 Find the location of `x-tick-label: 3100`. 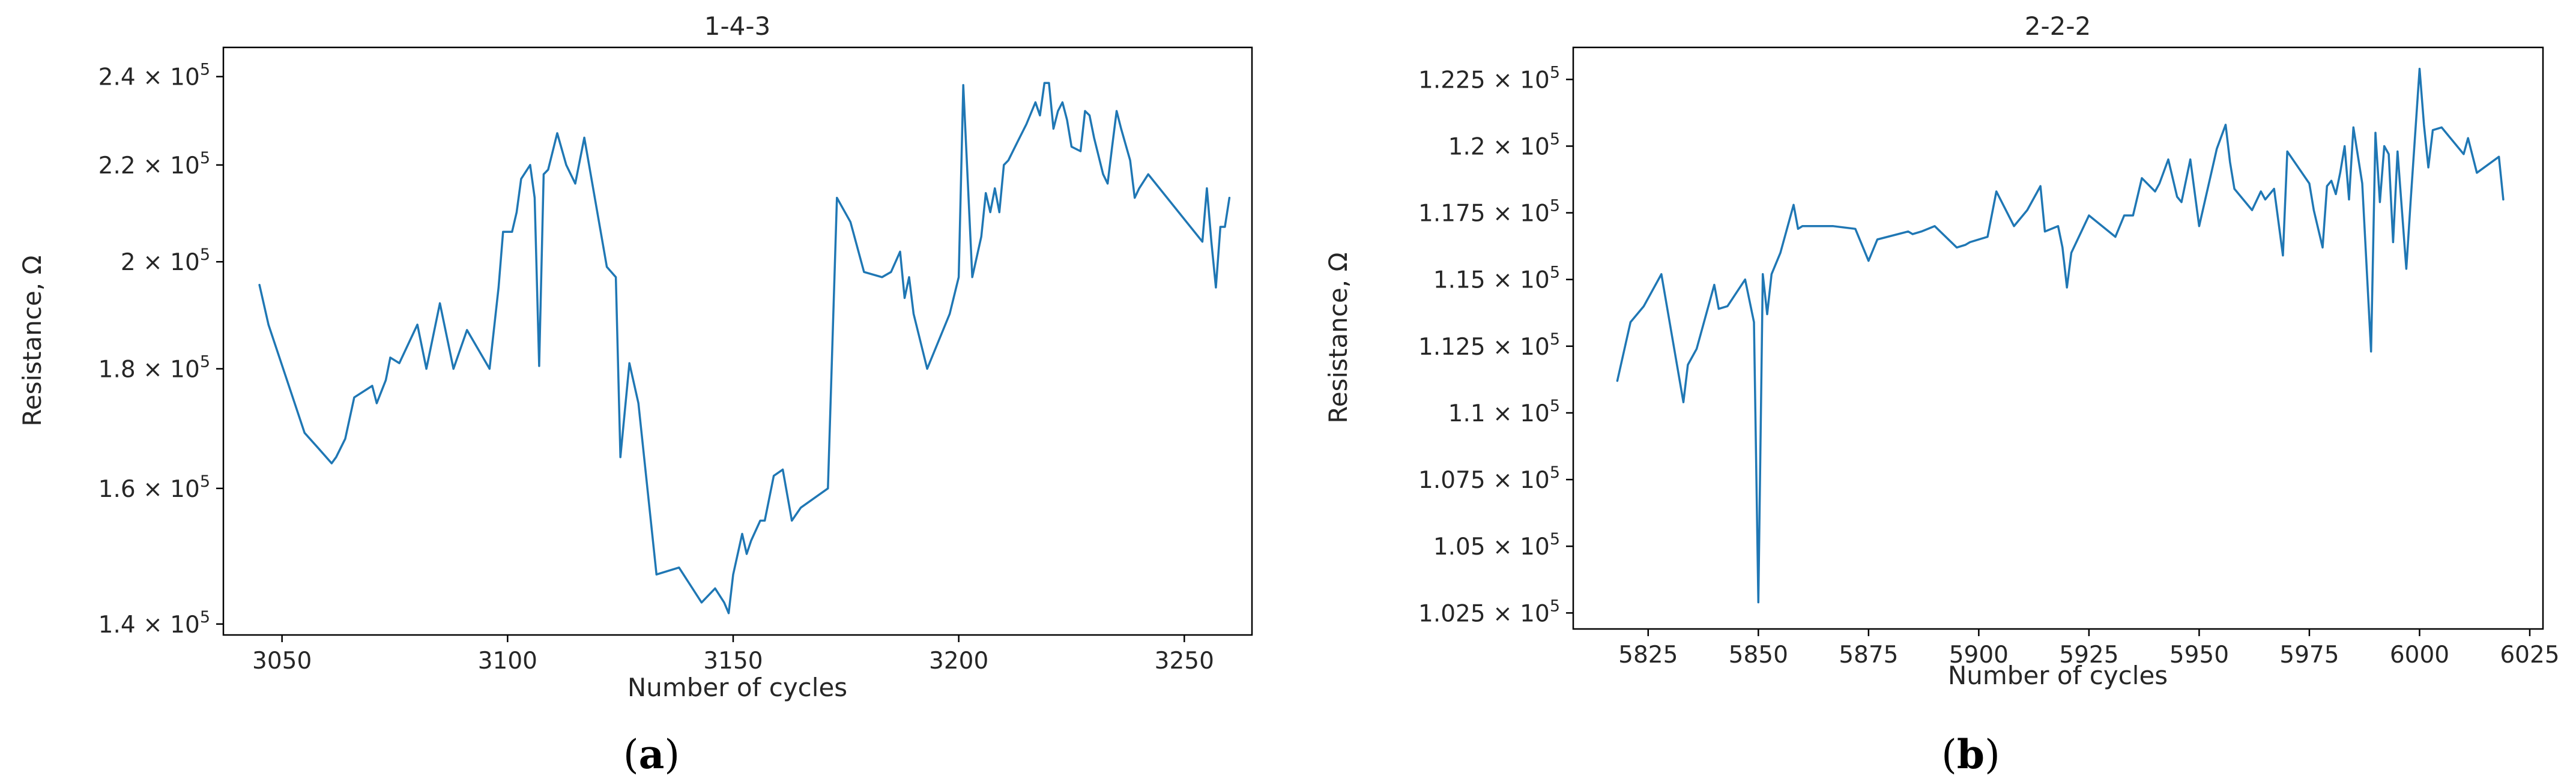

x-tick-label: 3100 is located at coordinates (507, 661).